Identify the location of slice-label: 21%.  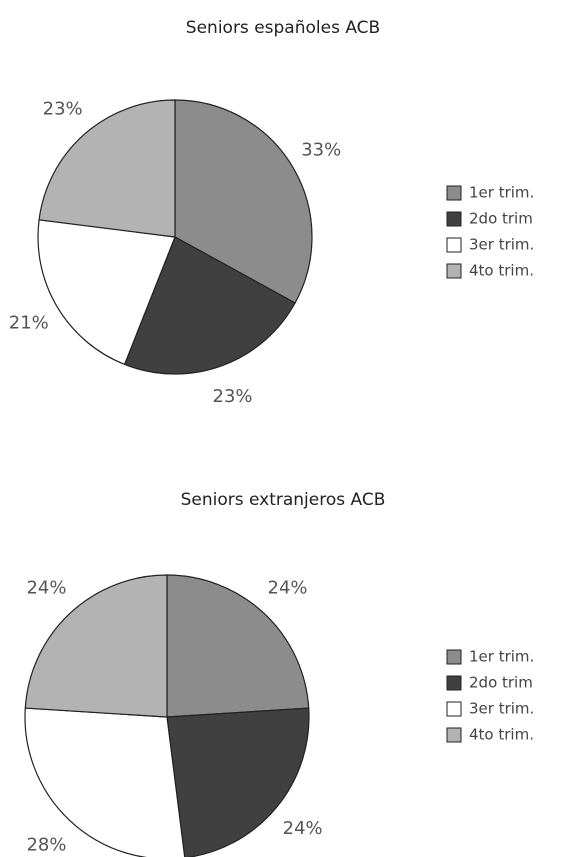
(29, 322).